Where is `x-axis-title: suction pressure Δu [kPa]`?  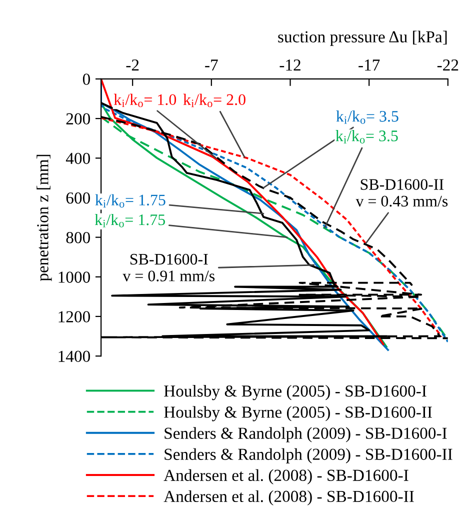 x-axis-title: suction pressure Δu [kPa] is located at coordinates (362, 38).